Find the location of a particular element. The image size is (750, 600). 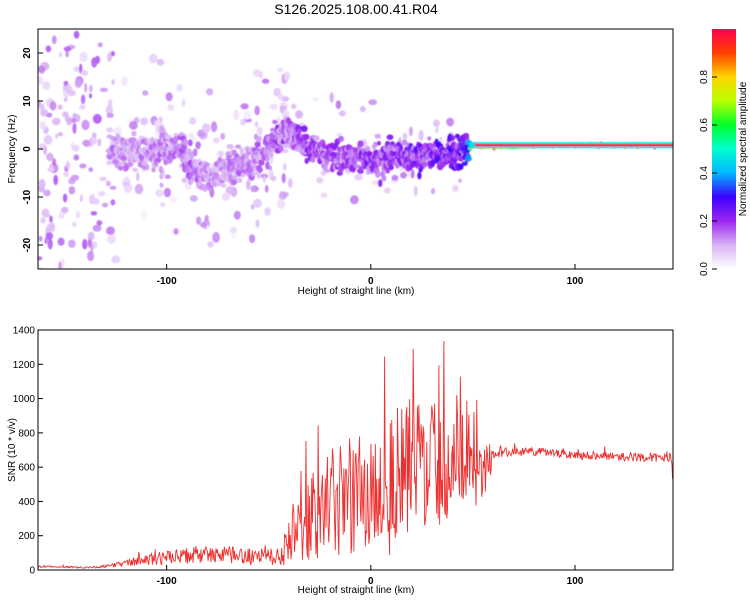

snr-y-ticks: 0 200 400 600 800 1000 1200 1400 is located at coordinates (28, 451).